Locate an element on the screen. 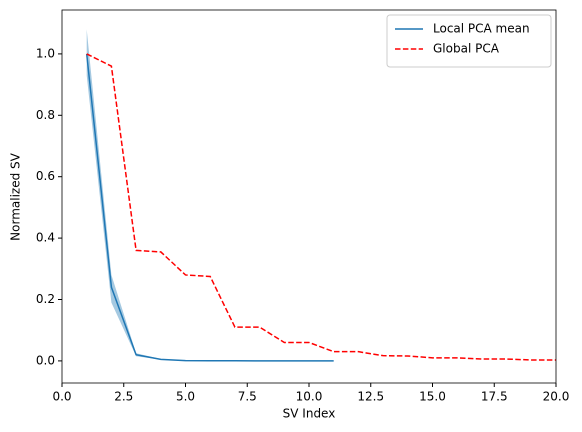  y-tick-label: 0.6 is located at coordinates (45, 176).